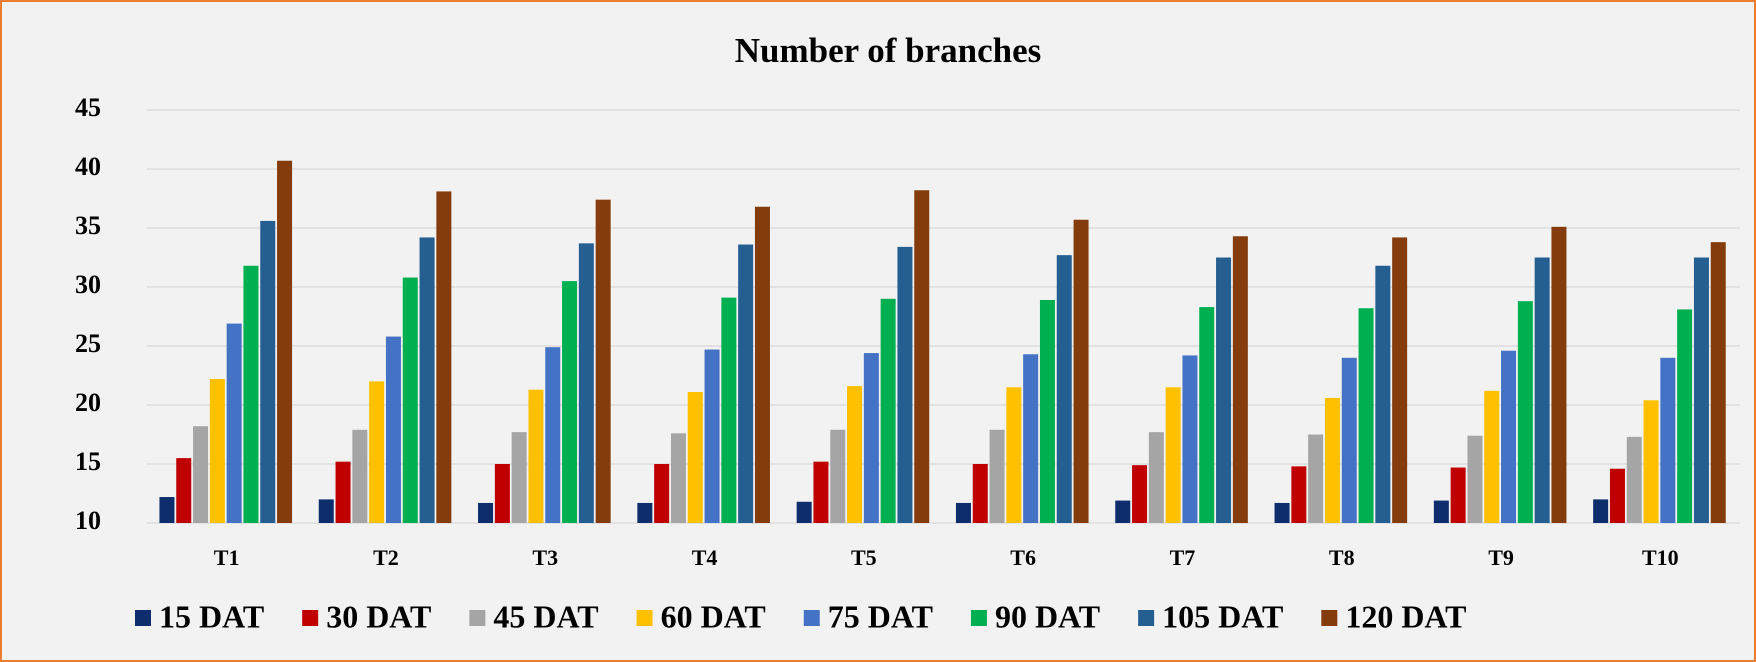 The image size is (1756, 662). I want to click on legend-label: 75 DAT, so click(880, 616).